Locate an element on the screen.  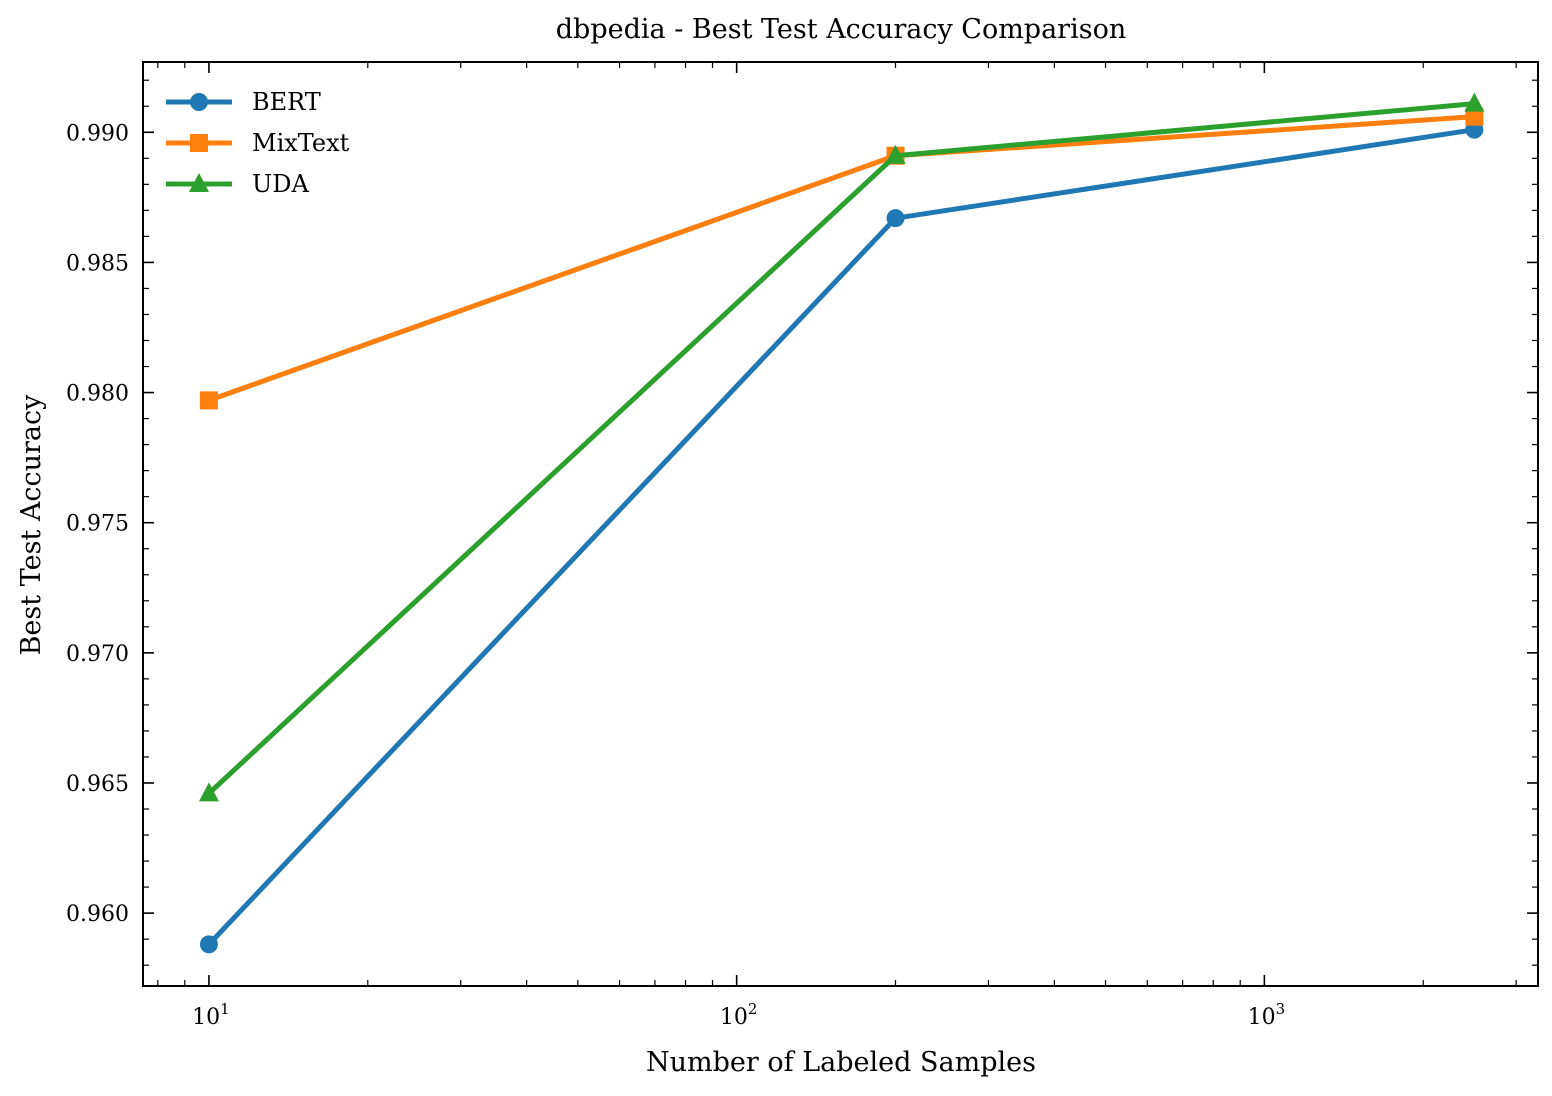
x-tick-label-exponent: 3 is located at coordinates (1281, 1009).